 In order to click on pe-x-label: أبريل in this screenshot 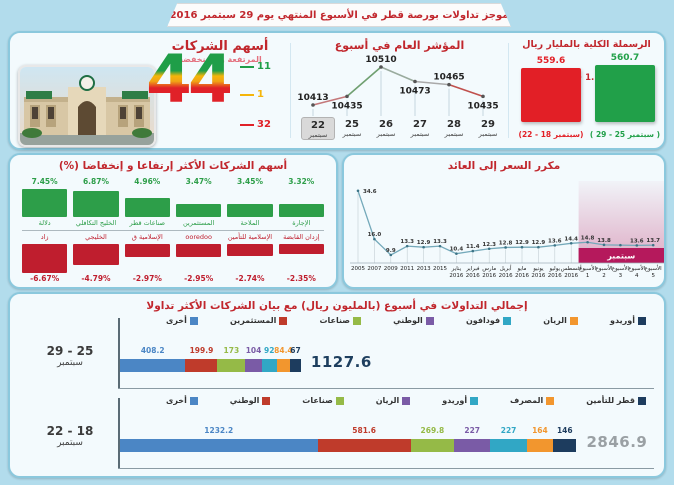, I will do `click(506, 268)`.